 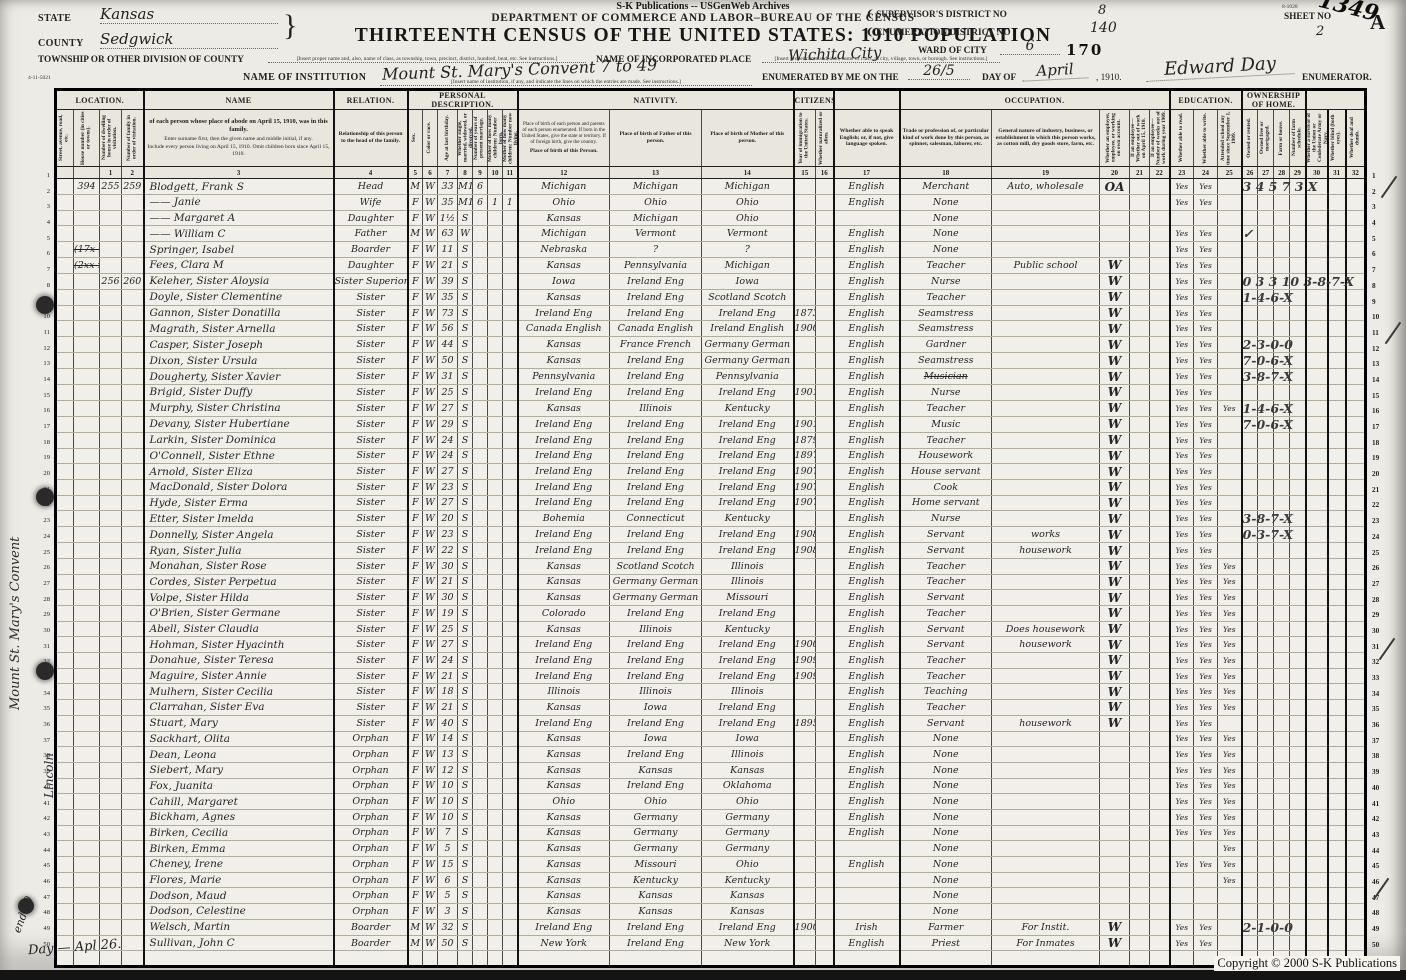 I want to click on cell-rd: Yes, so click(x=1181, y=535).